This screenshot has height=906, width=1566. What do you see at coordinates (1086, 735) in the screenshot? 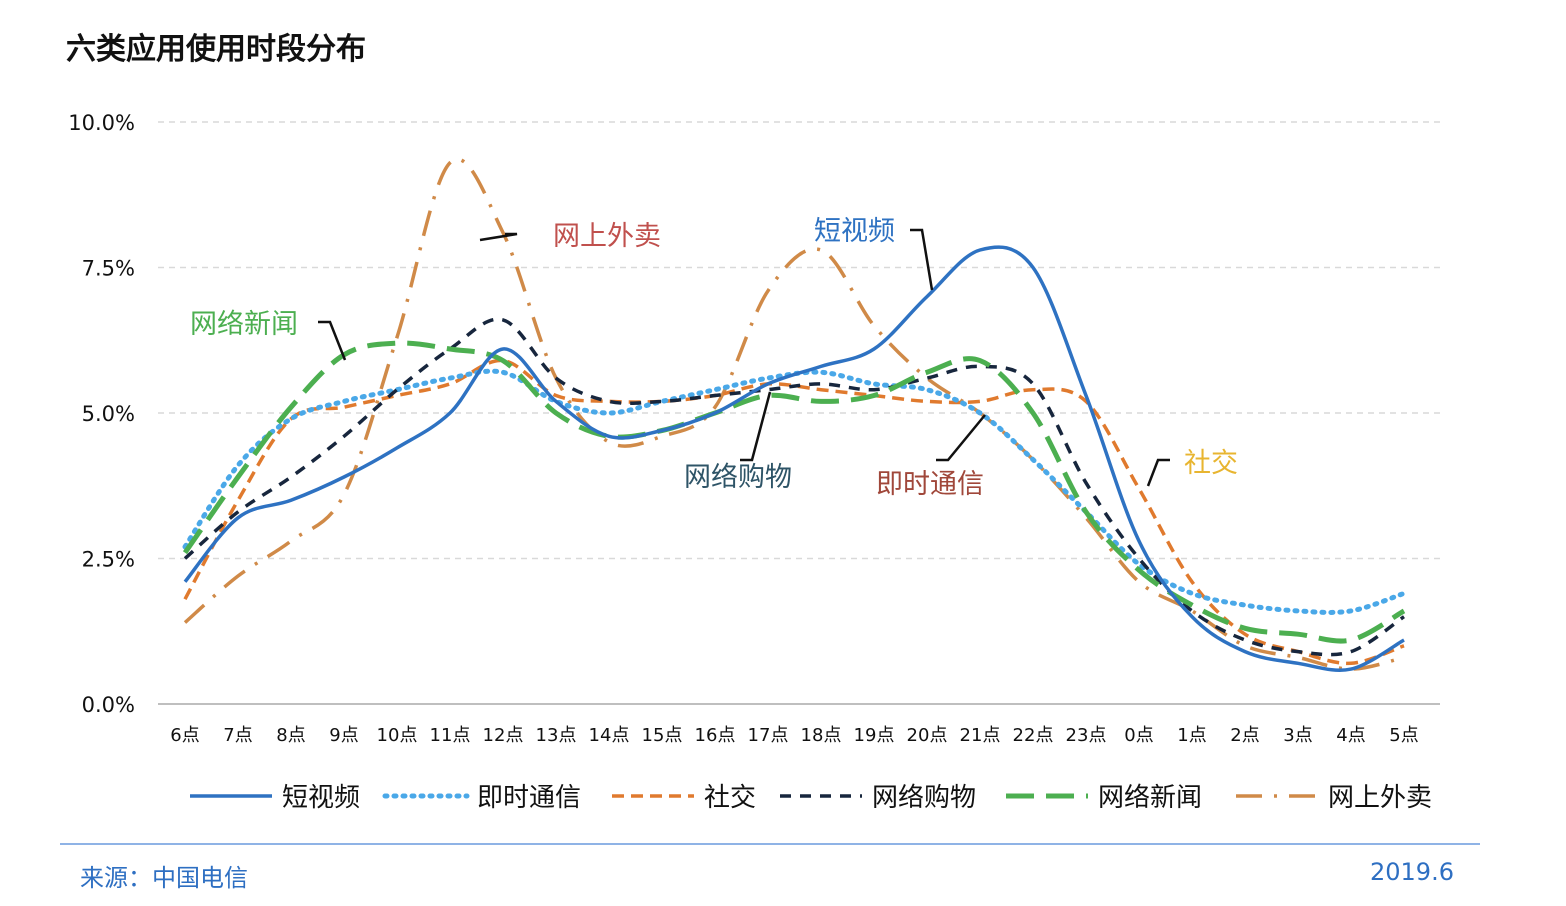
I see `x-tick-label: 23点` at bounding box center [1086, 735].